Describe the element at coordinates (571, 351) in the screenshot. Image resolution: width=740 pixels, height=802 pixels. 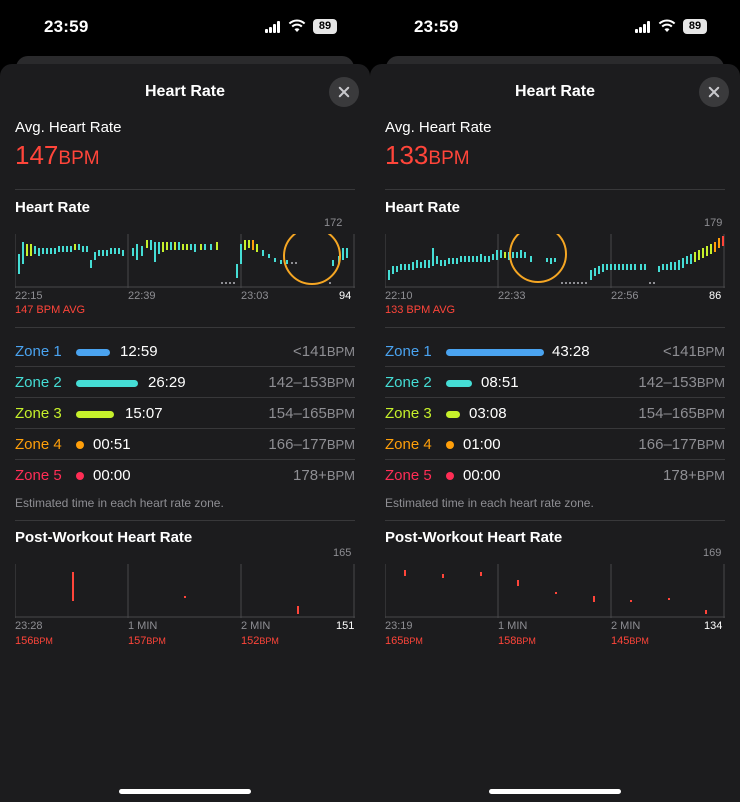
I see `zone-time: 43:28` at that location.